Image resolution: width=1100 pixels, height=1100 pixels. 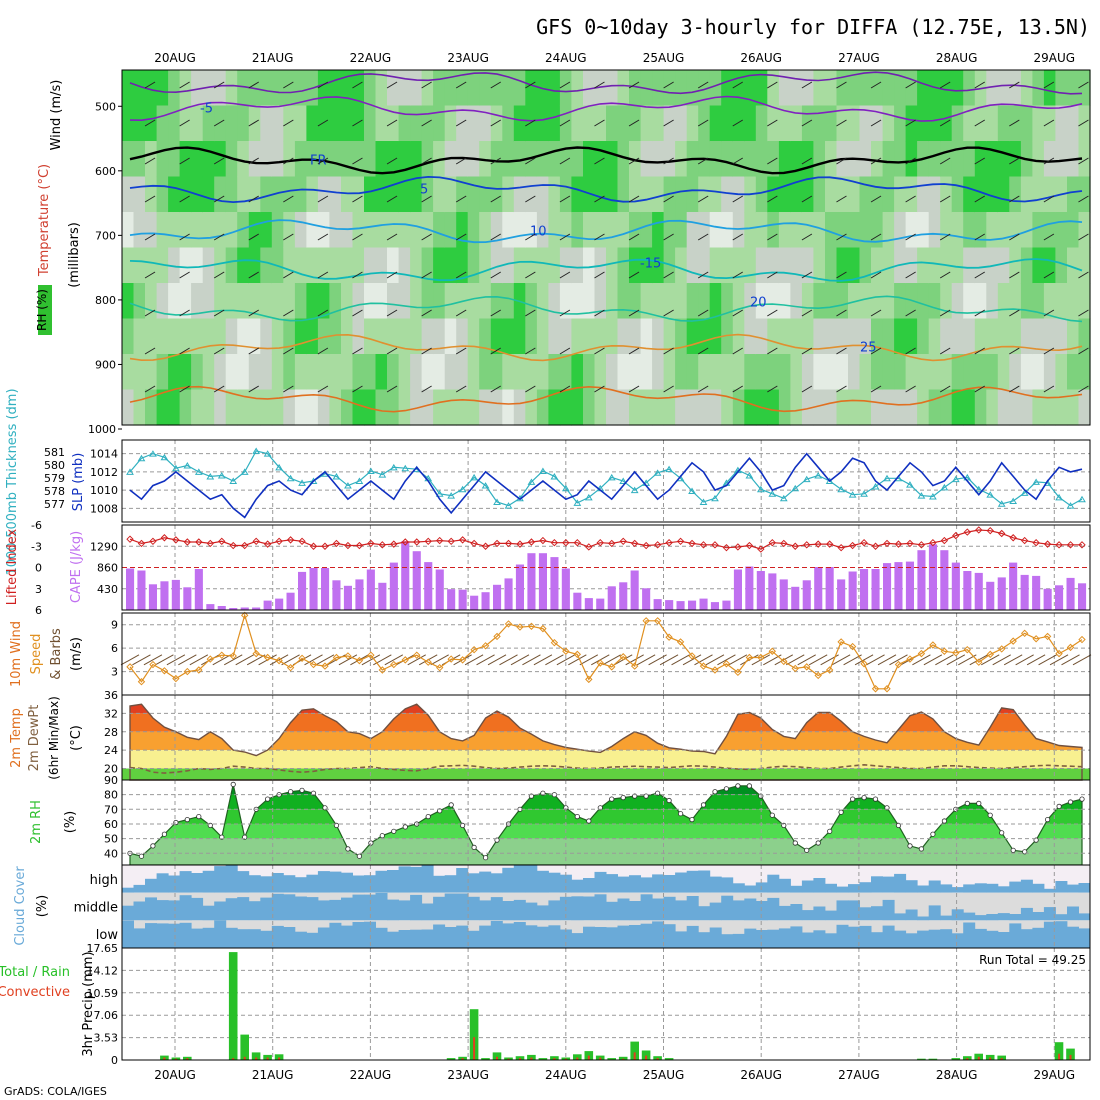 What do you see at coordinates (244, 1047) in the screenshot?
I see `precip-total-bar` at bounding box center [244, 1047].